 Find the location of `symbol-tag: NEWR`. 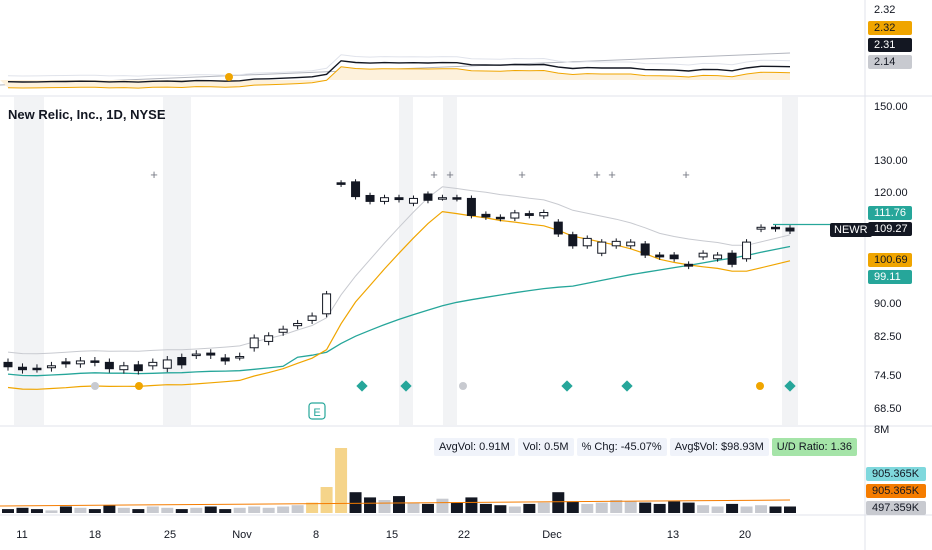

symbol-tag: NEWR is located at coordinates (851, 230).